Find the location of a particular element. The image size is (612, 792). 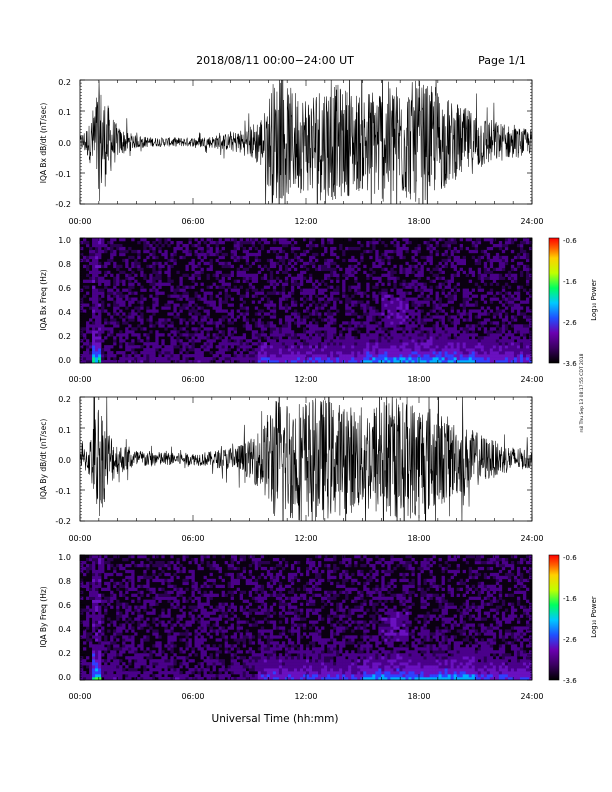

panel-bx-spectrogram-ytick: 0.6 is located at coordinates (64, 288).